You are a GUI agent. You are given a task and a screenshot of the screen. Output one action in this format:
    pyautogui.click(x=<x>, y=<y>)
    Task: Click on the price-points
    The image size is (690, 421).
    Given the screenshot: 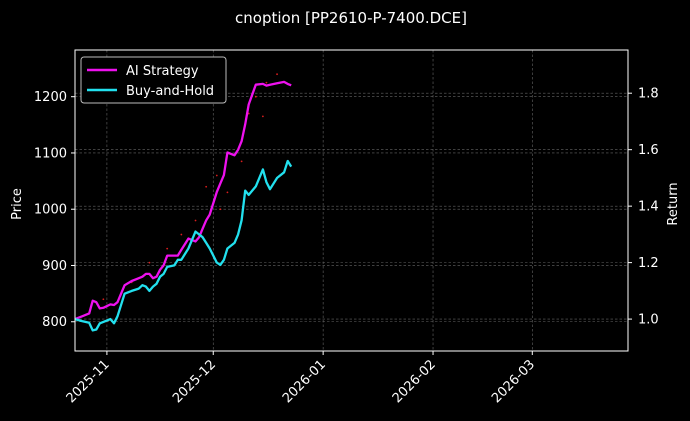 What is the action you would take?
    pyautogui.click(x=190, y=187)
    